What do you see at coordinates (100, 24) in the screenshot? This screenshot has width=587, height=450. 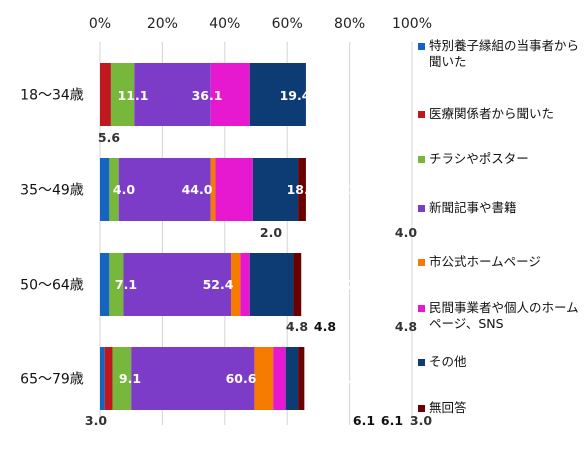 I see `x-tick-label: 0%` at bounding box center [100, 24].